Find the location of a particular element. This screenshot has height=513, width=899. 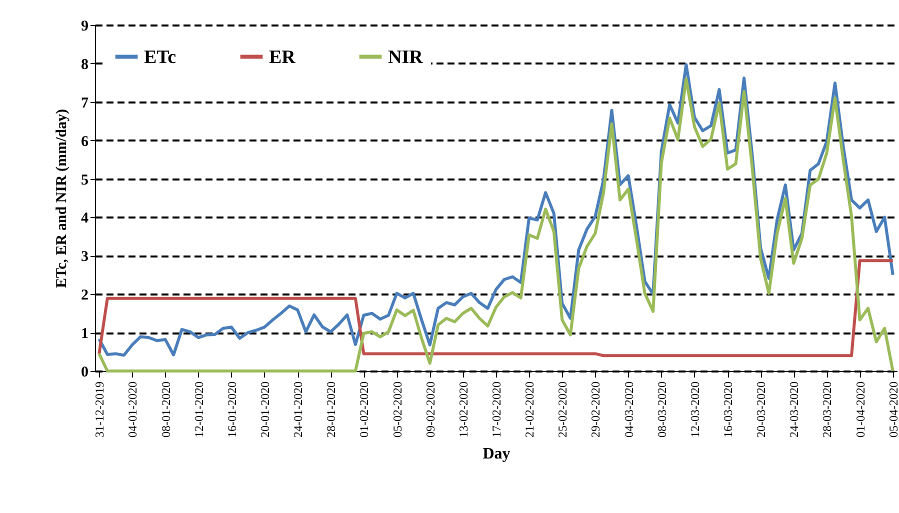

y-tick-label: 6 is located at coordinates (85, 142).